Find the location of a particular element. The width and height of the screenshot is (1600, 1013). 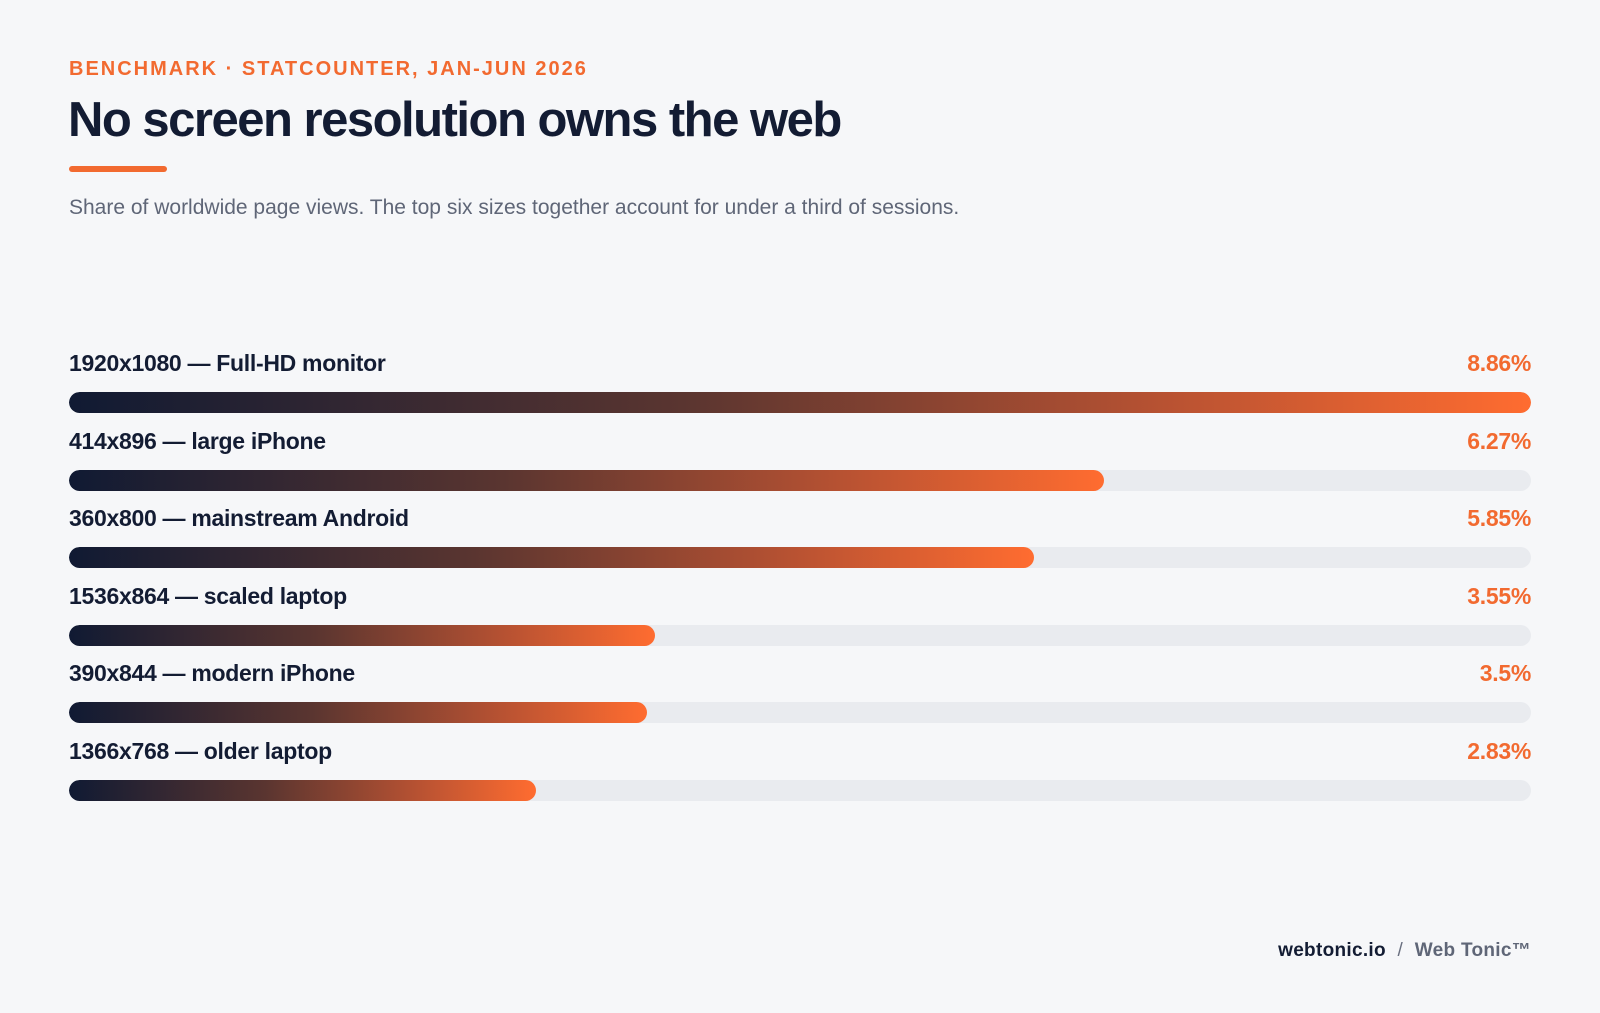

bar-value-label: 2.83% is located at coordinates (1499, 750).